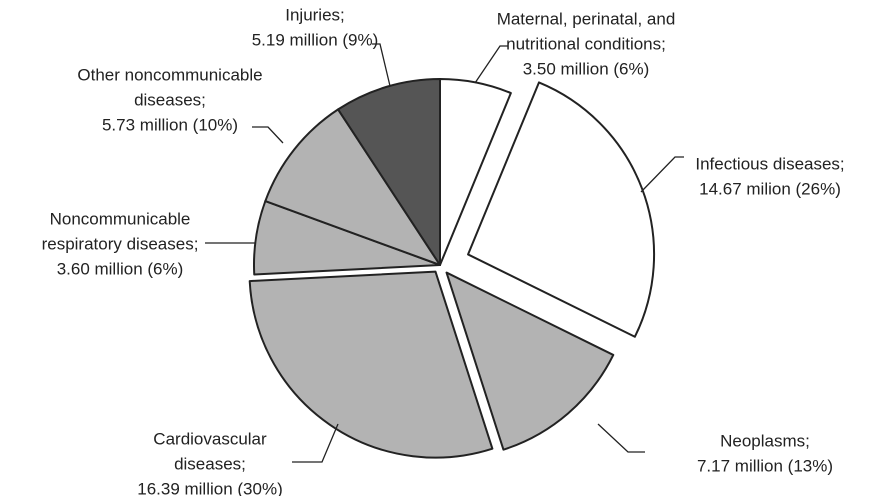 The height and width of the screenshot is (496, 869). I want to click on slice-label: Other noncommunicable, so click(169, 74).